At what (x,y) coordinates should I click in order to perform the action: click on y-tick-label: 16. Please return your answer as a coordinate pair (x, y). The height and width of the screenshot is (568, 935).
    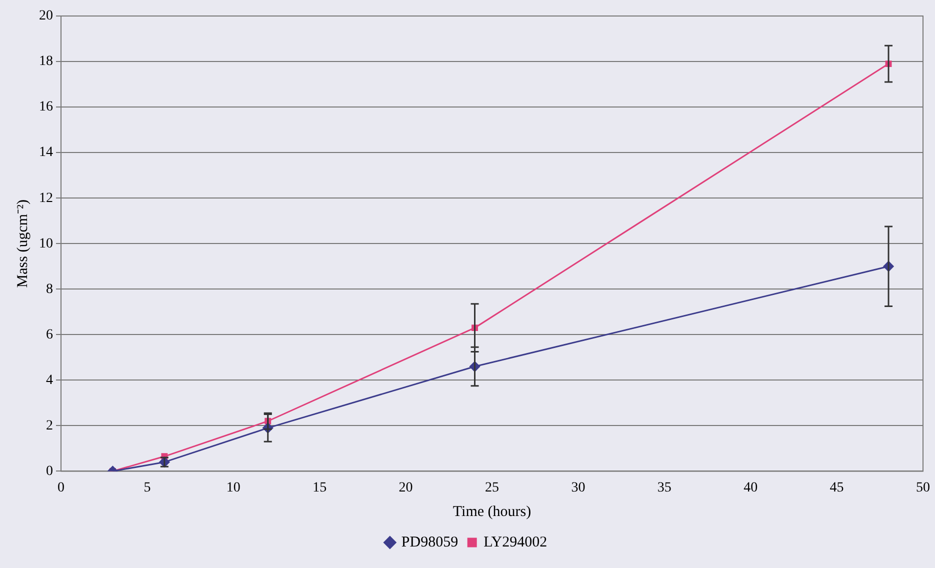
    Looking at the image, I should click on (46, 107).